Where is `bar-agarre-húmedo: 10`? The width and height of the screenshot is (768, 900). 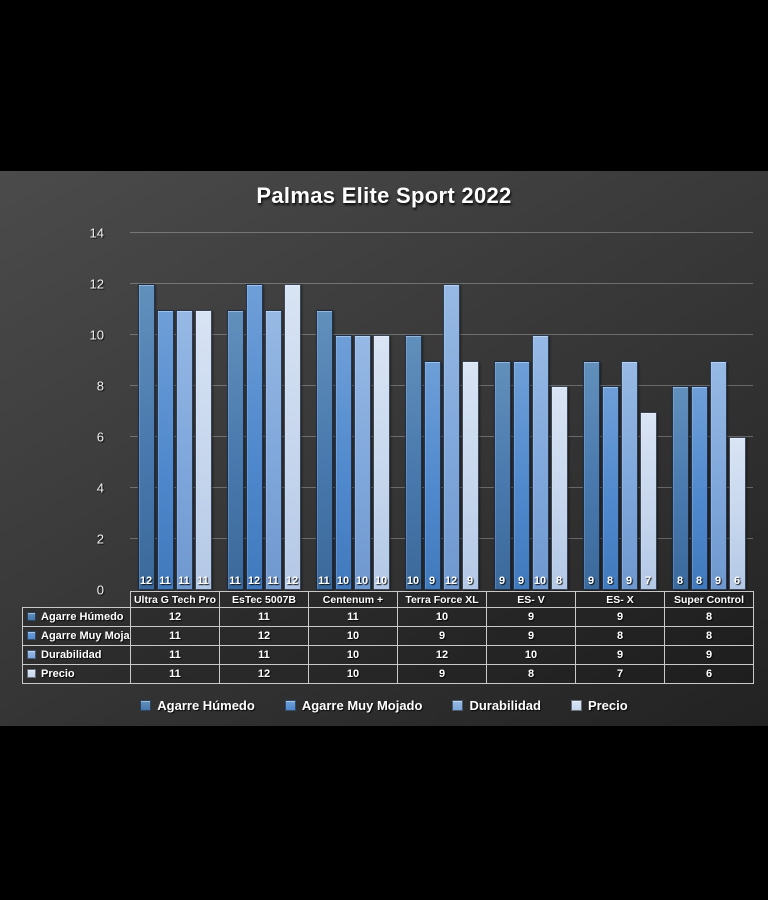
bar-agarre-húmedo: 10 is located at coordinates (413, 462).